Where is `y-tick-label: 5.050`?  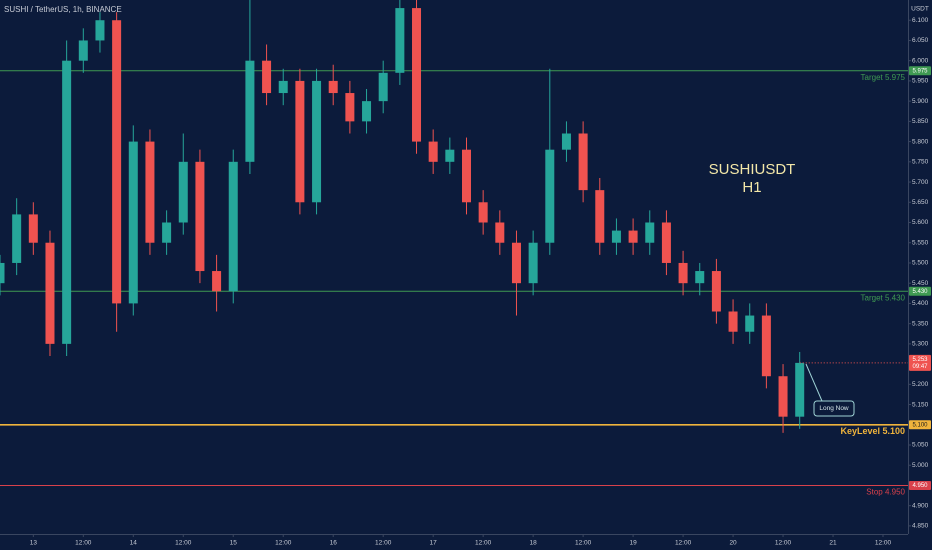
y-tick-label: 5.050 is located at coordinates (920, 445).